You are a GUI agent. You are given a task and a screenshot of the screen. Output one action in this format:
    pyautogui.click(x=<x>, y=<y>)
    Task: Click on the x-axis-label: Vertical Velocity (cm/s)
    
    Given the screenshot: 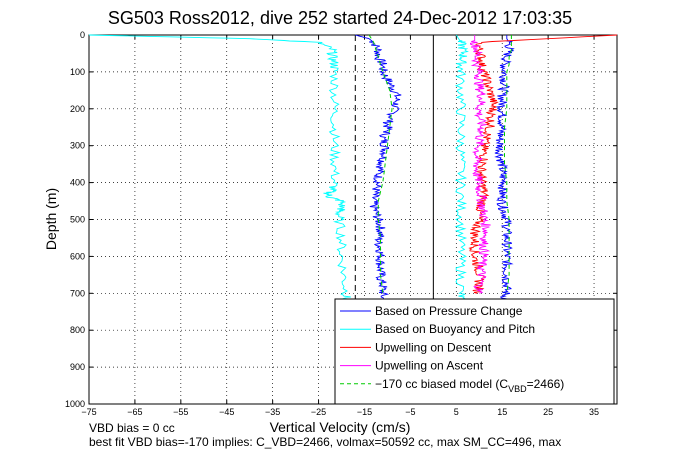 What is the action you would take?
    pyautogui.click(x=340, y=427)
    